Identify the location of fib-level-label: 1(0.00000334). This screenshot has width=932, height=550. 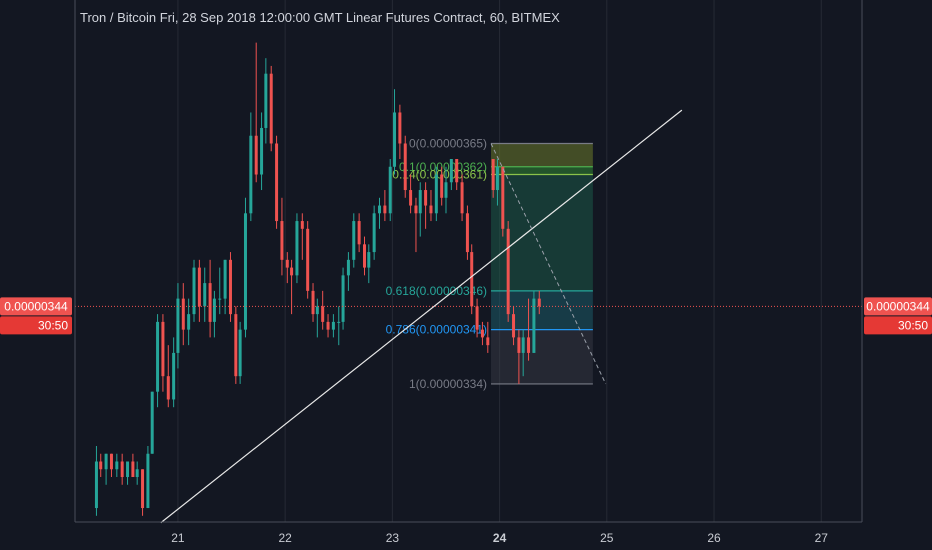
(448, 384).